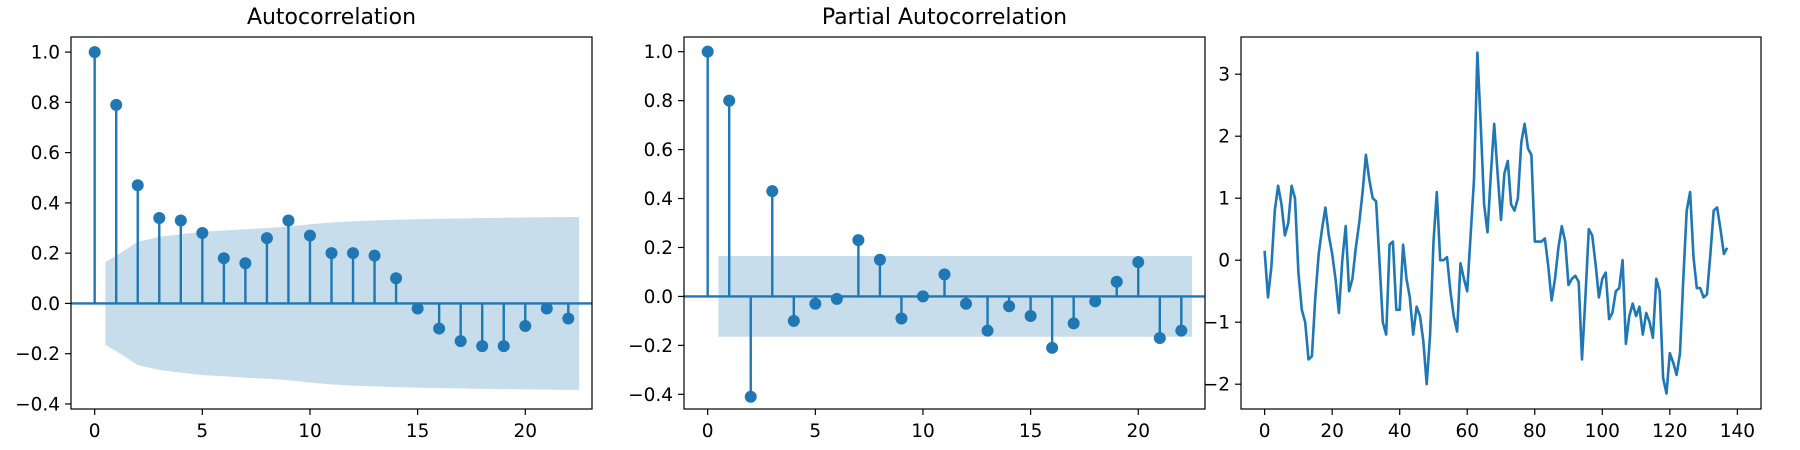 The height and width of the screenshot is (450, 1800). What do you see at coordinates (1400, 431) in the screenshot?
I see `x-tick-label: 40` at bounding box center [1400, 431].